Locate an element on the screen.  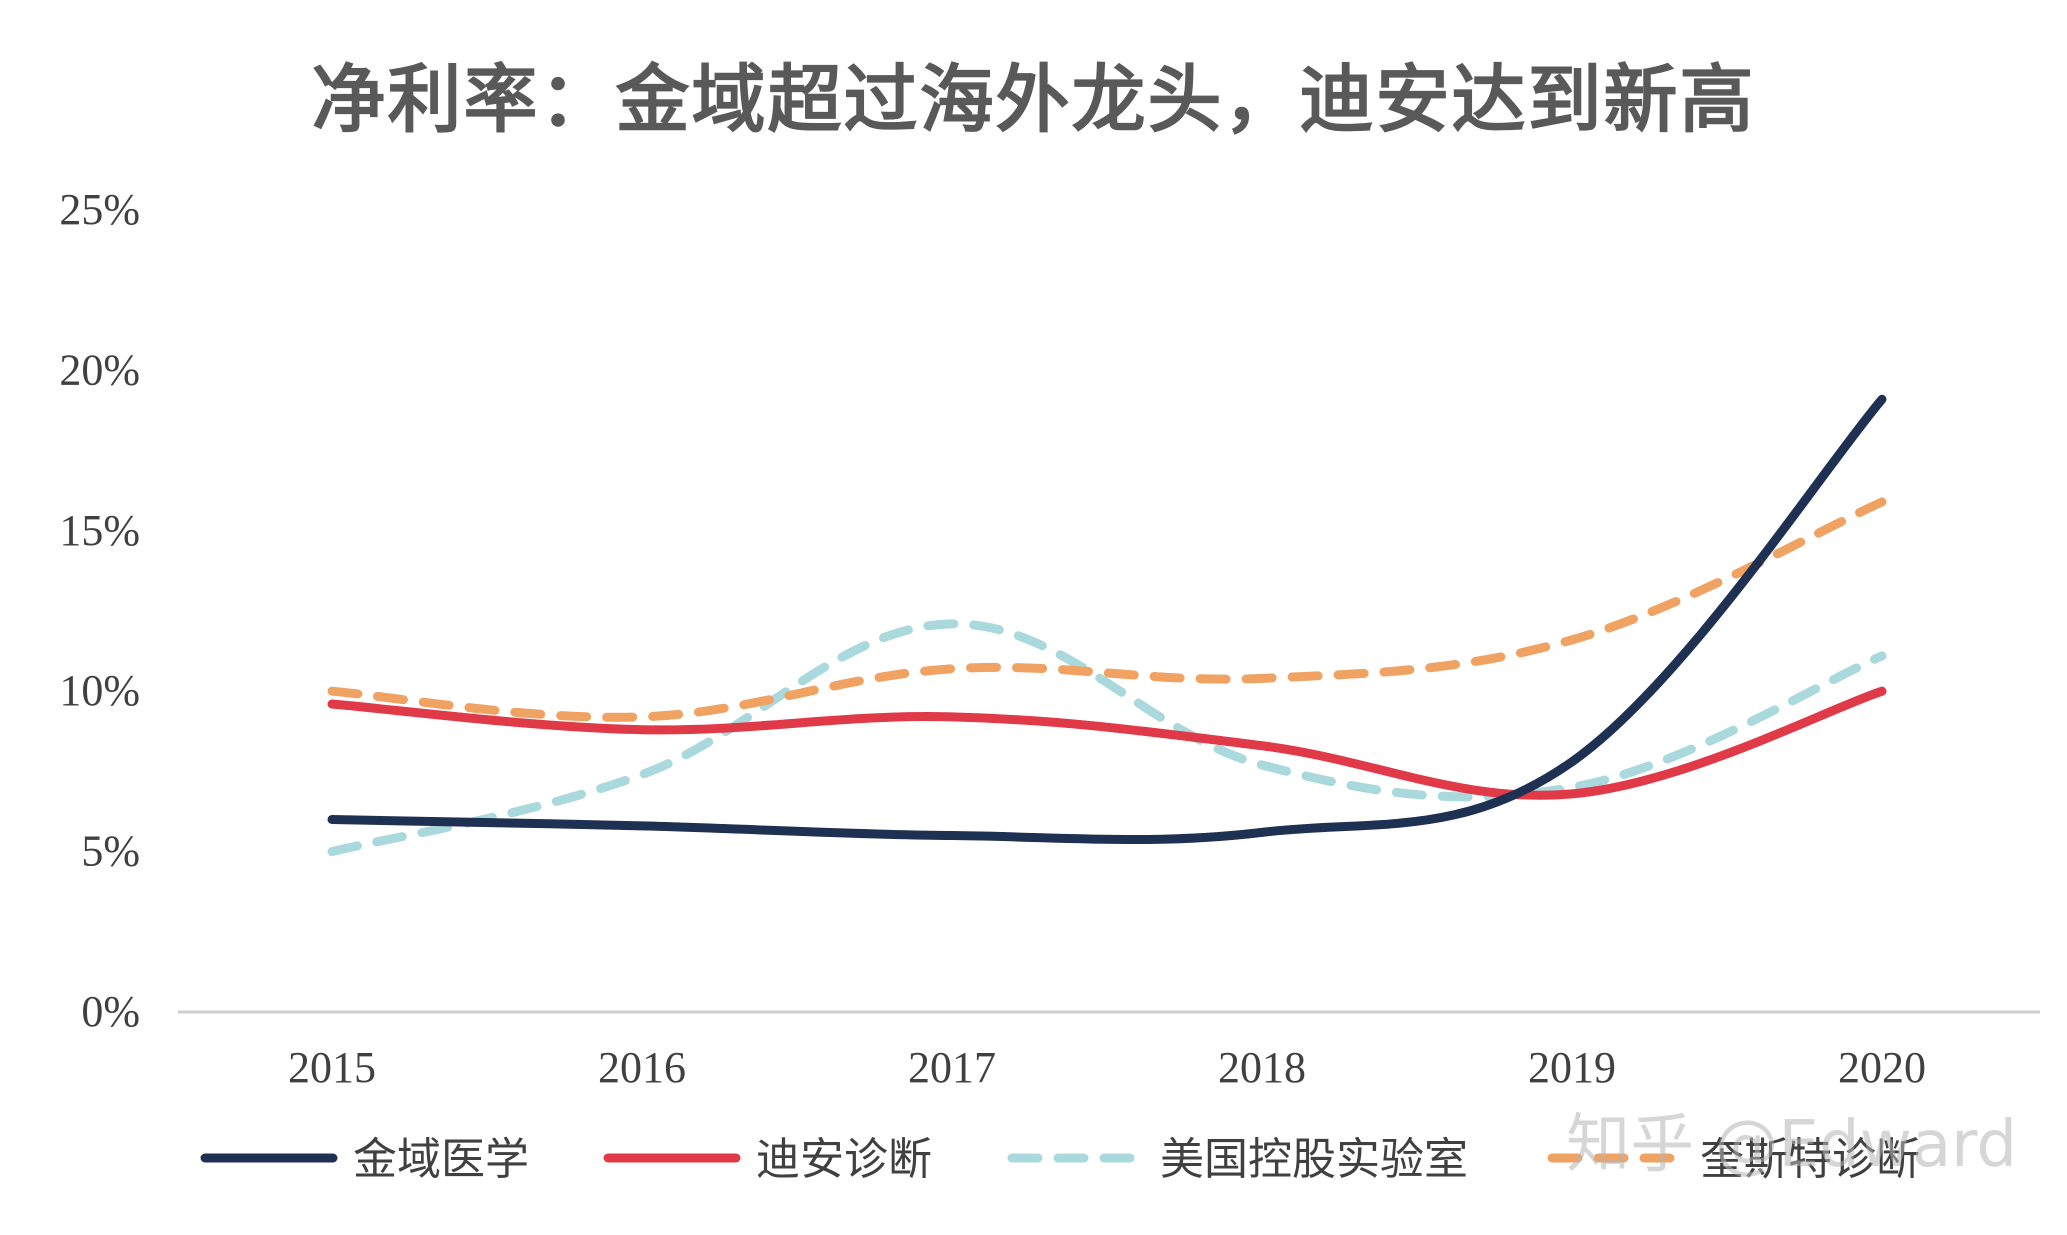
x-tick-label: 2018 is located at coordinates (1262, 1067).